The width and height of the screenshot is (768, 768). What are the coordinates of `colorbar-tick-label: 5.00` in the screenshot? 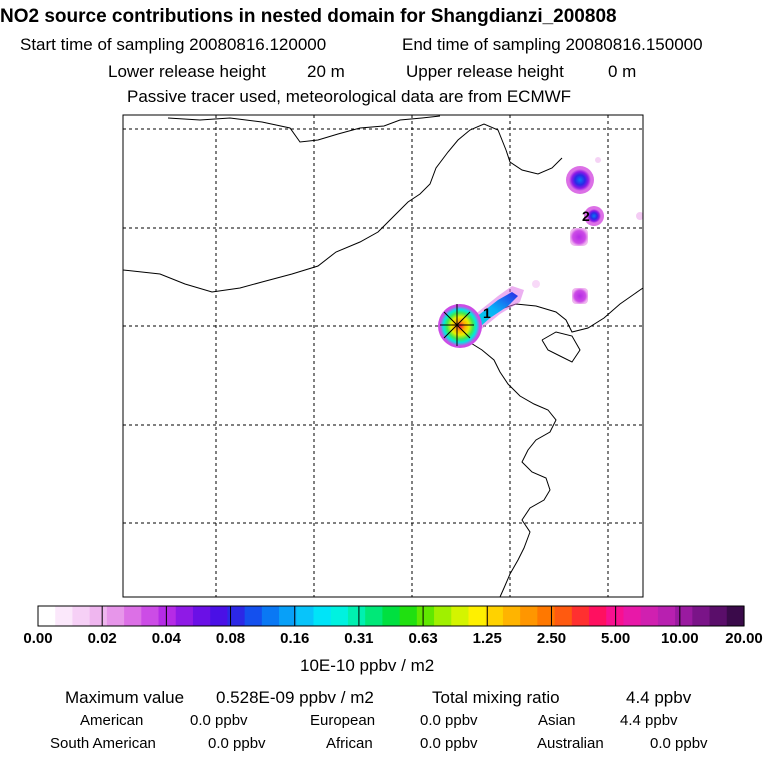 It's located at (616, 638).